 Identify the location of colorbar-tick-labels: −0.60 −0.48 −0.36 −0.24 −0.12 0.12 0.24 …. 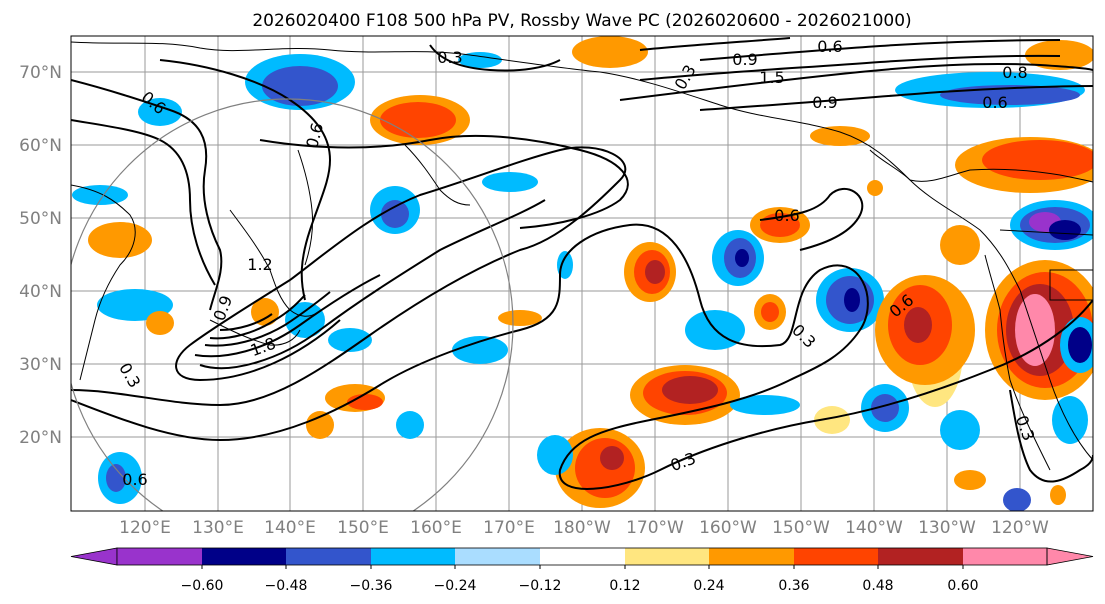
(580, 586).